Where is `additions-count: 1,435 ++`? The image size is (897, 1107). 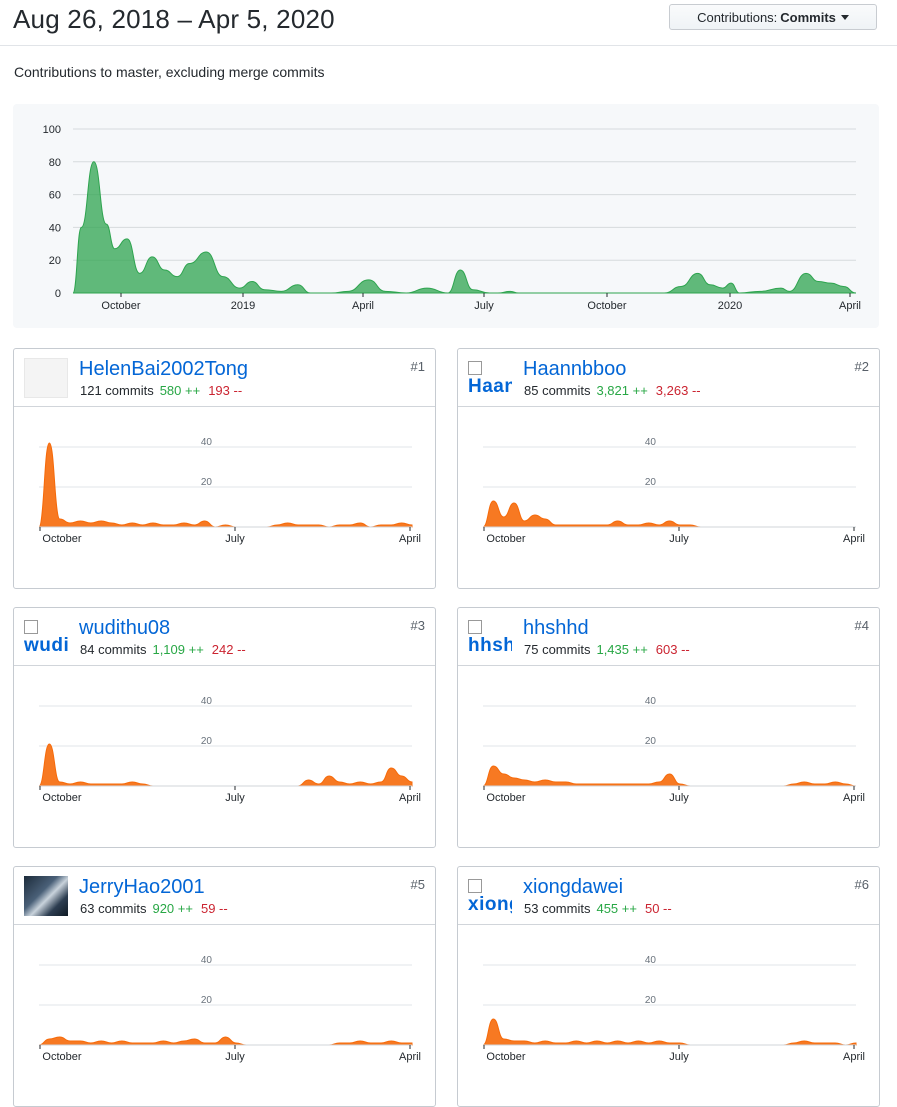
additions-count: 1,435 ++ is located at coordinates (622, 649).